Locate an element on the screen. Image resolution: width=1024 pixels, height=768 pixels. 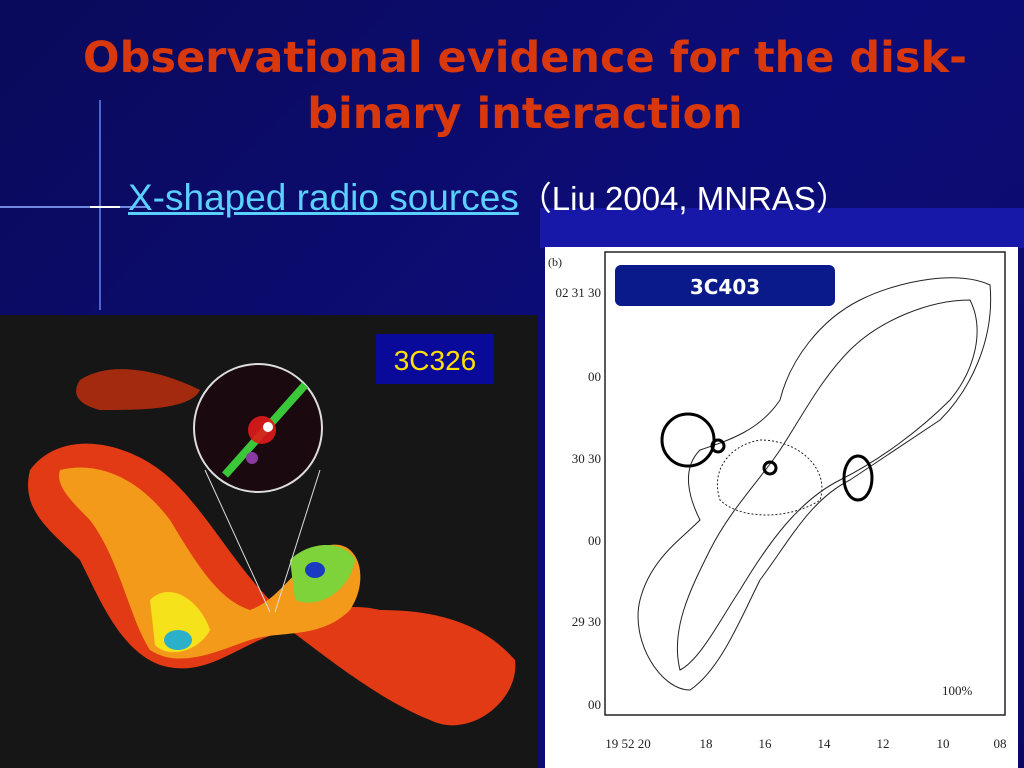
band is located at coordinates (782, 228).